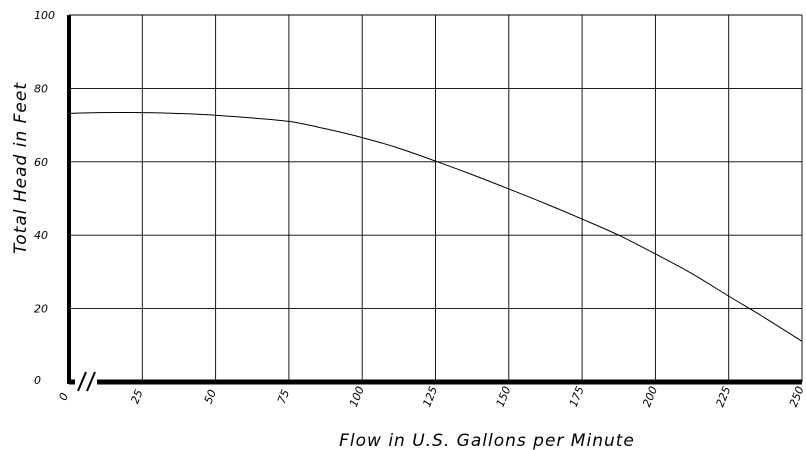  Describe the element at coordinates (283, 397) in the screenshot. I see `x-tick-label-75: 75` at that location.